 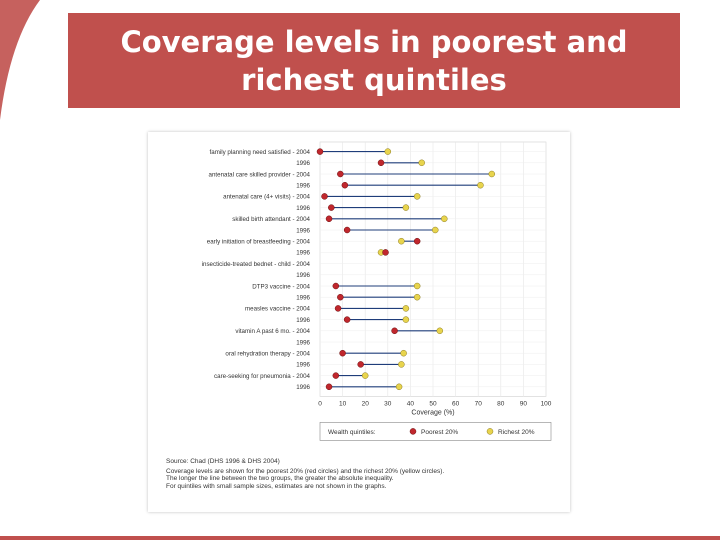 I want to click on indicator-label: family planning need satisfied - 2004, so click(x=260, y=152).